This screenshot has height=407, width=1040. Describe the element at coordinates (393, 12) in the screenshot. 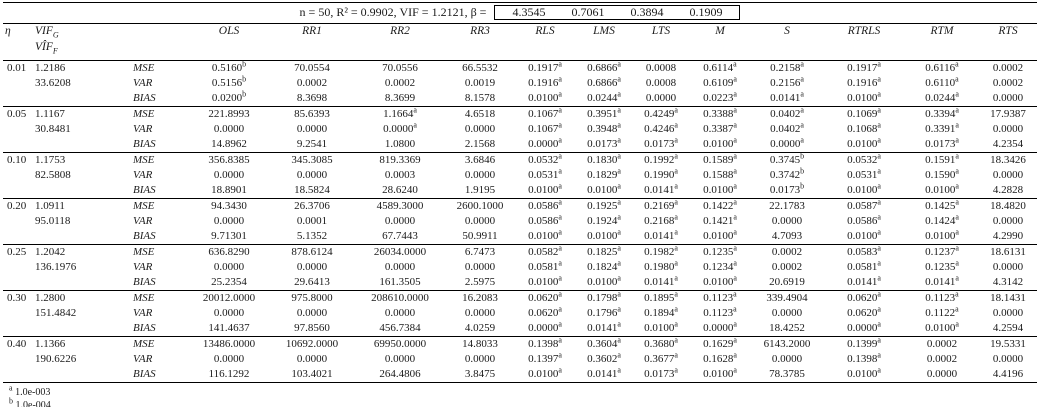

I see `caption-stats: n = 50, R² = 0.9902, VIF = 1.2121, β =` at that location.